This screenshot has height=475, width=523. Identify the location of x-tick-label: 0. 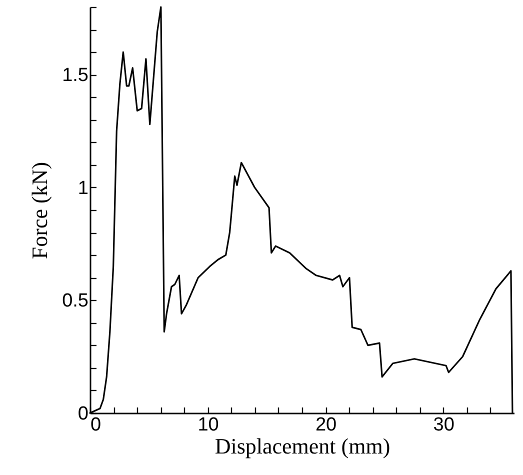
(96, 425).